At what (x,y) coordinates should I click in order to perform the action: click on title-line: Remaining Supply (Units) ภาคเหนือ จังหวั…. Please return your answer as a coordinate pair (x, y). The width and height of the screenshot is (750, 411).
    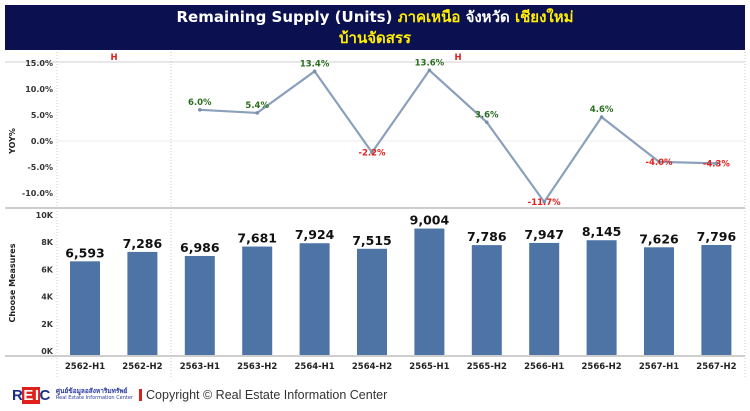
    Looking at the image, I should click on (375, 17).